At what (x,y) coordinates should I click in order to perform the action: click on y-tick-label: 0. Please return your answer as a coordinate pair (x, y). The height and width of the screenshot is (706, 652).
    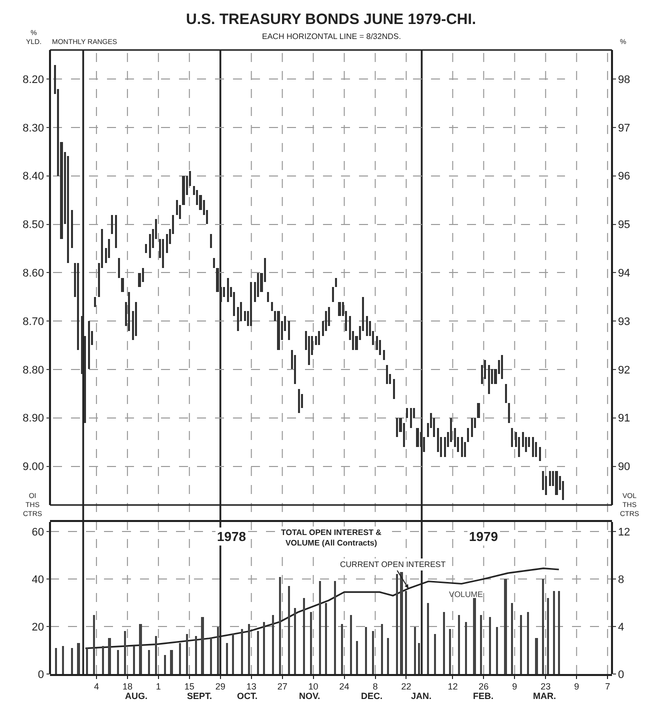
    Looking at the image, I should click on (41, 674).